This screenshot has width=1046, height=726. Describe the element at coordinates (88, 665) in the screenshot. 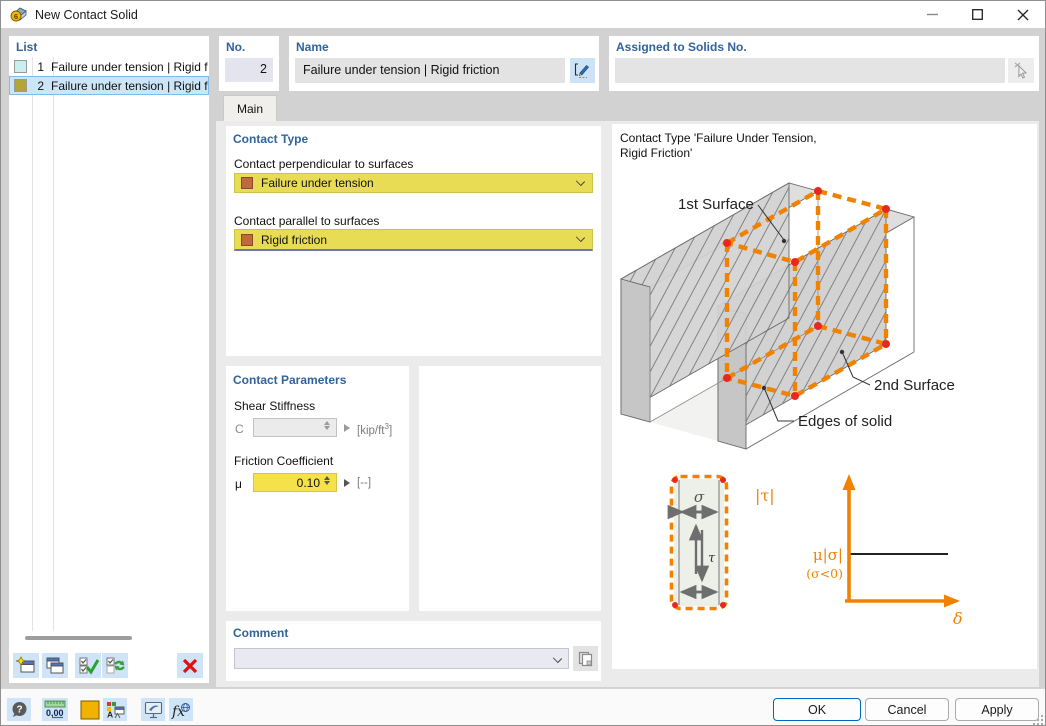

I see `select-all-button` at that location.